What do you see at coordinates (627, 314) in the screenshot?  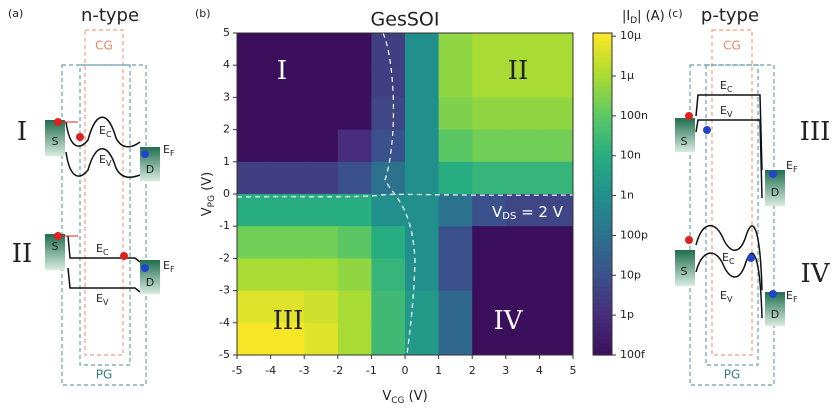 I see `colorbar-tick-label: 1p` at bounding box center [627, 314].